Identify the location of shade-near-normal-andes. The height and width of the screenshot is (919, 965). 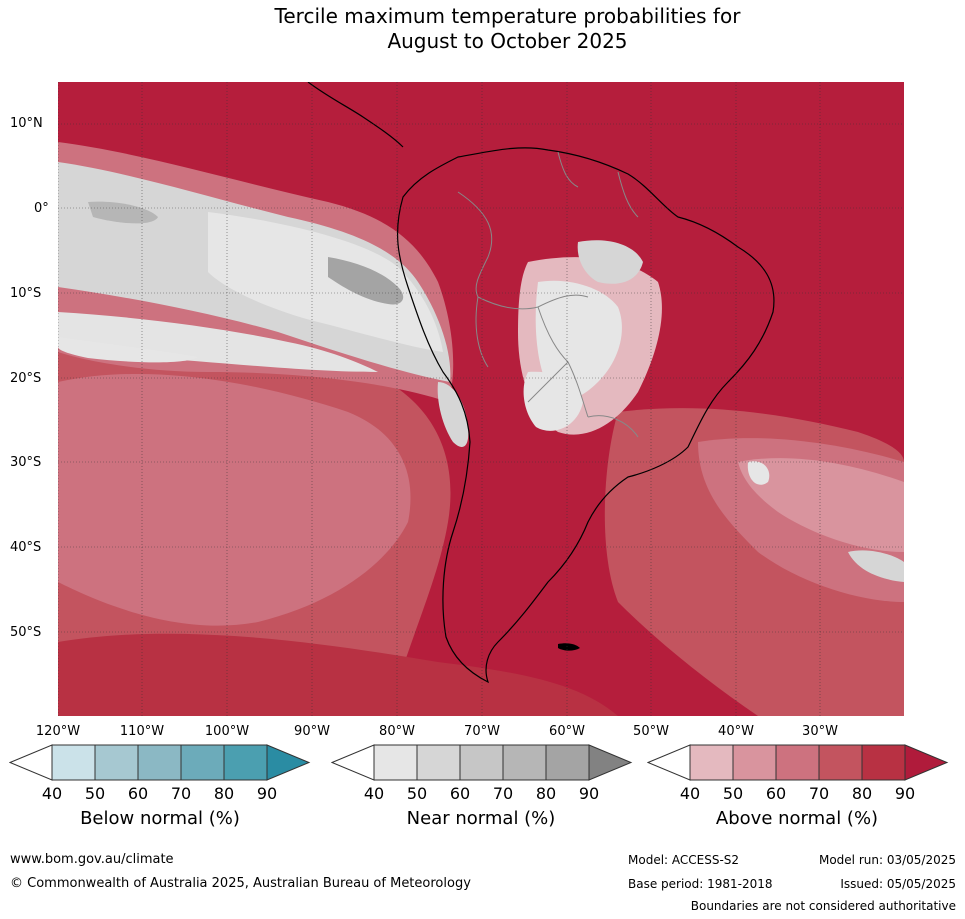
(453, 414).